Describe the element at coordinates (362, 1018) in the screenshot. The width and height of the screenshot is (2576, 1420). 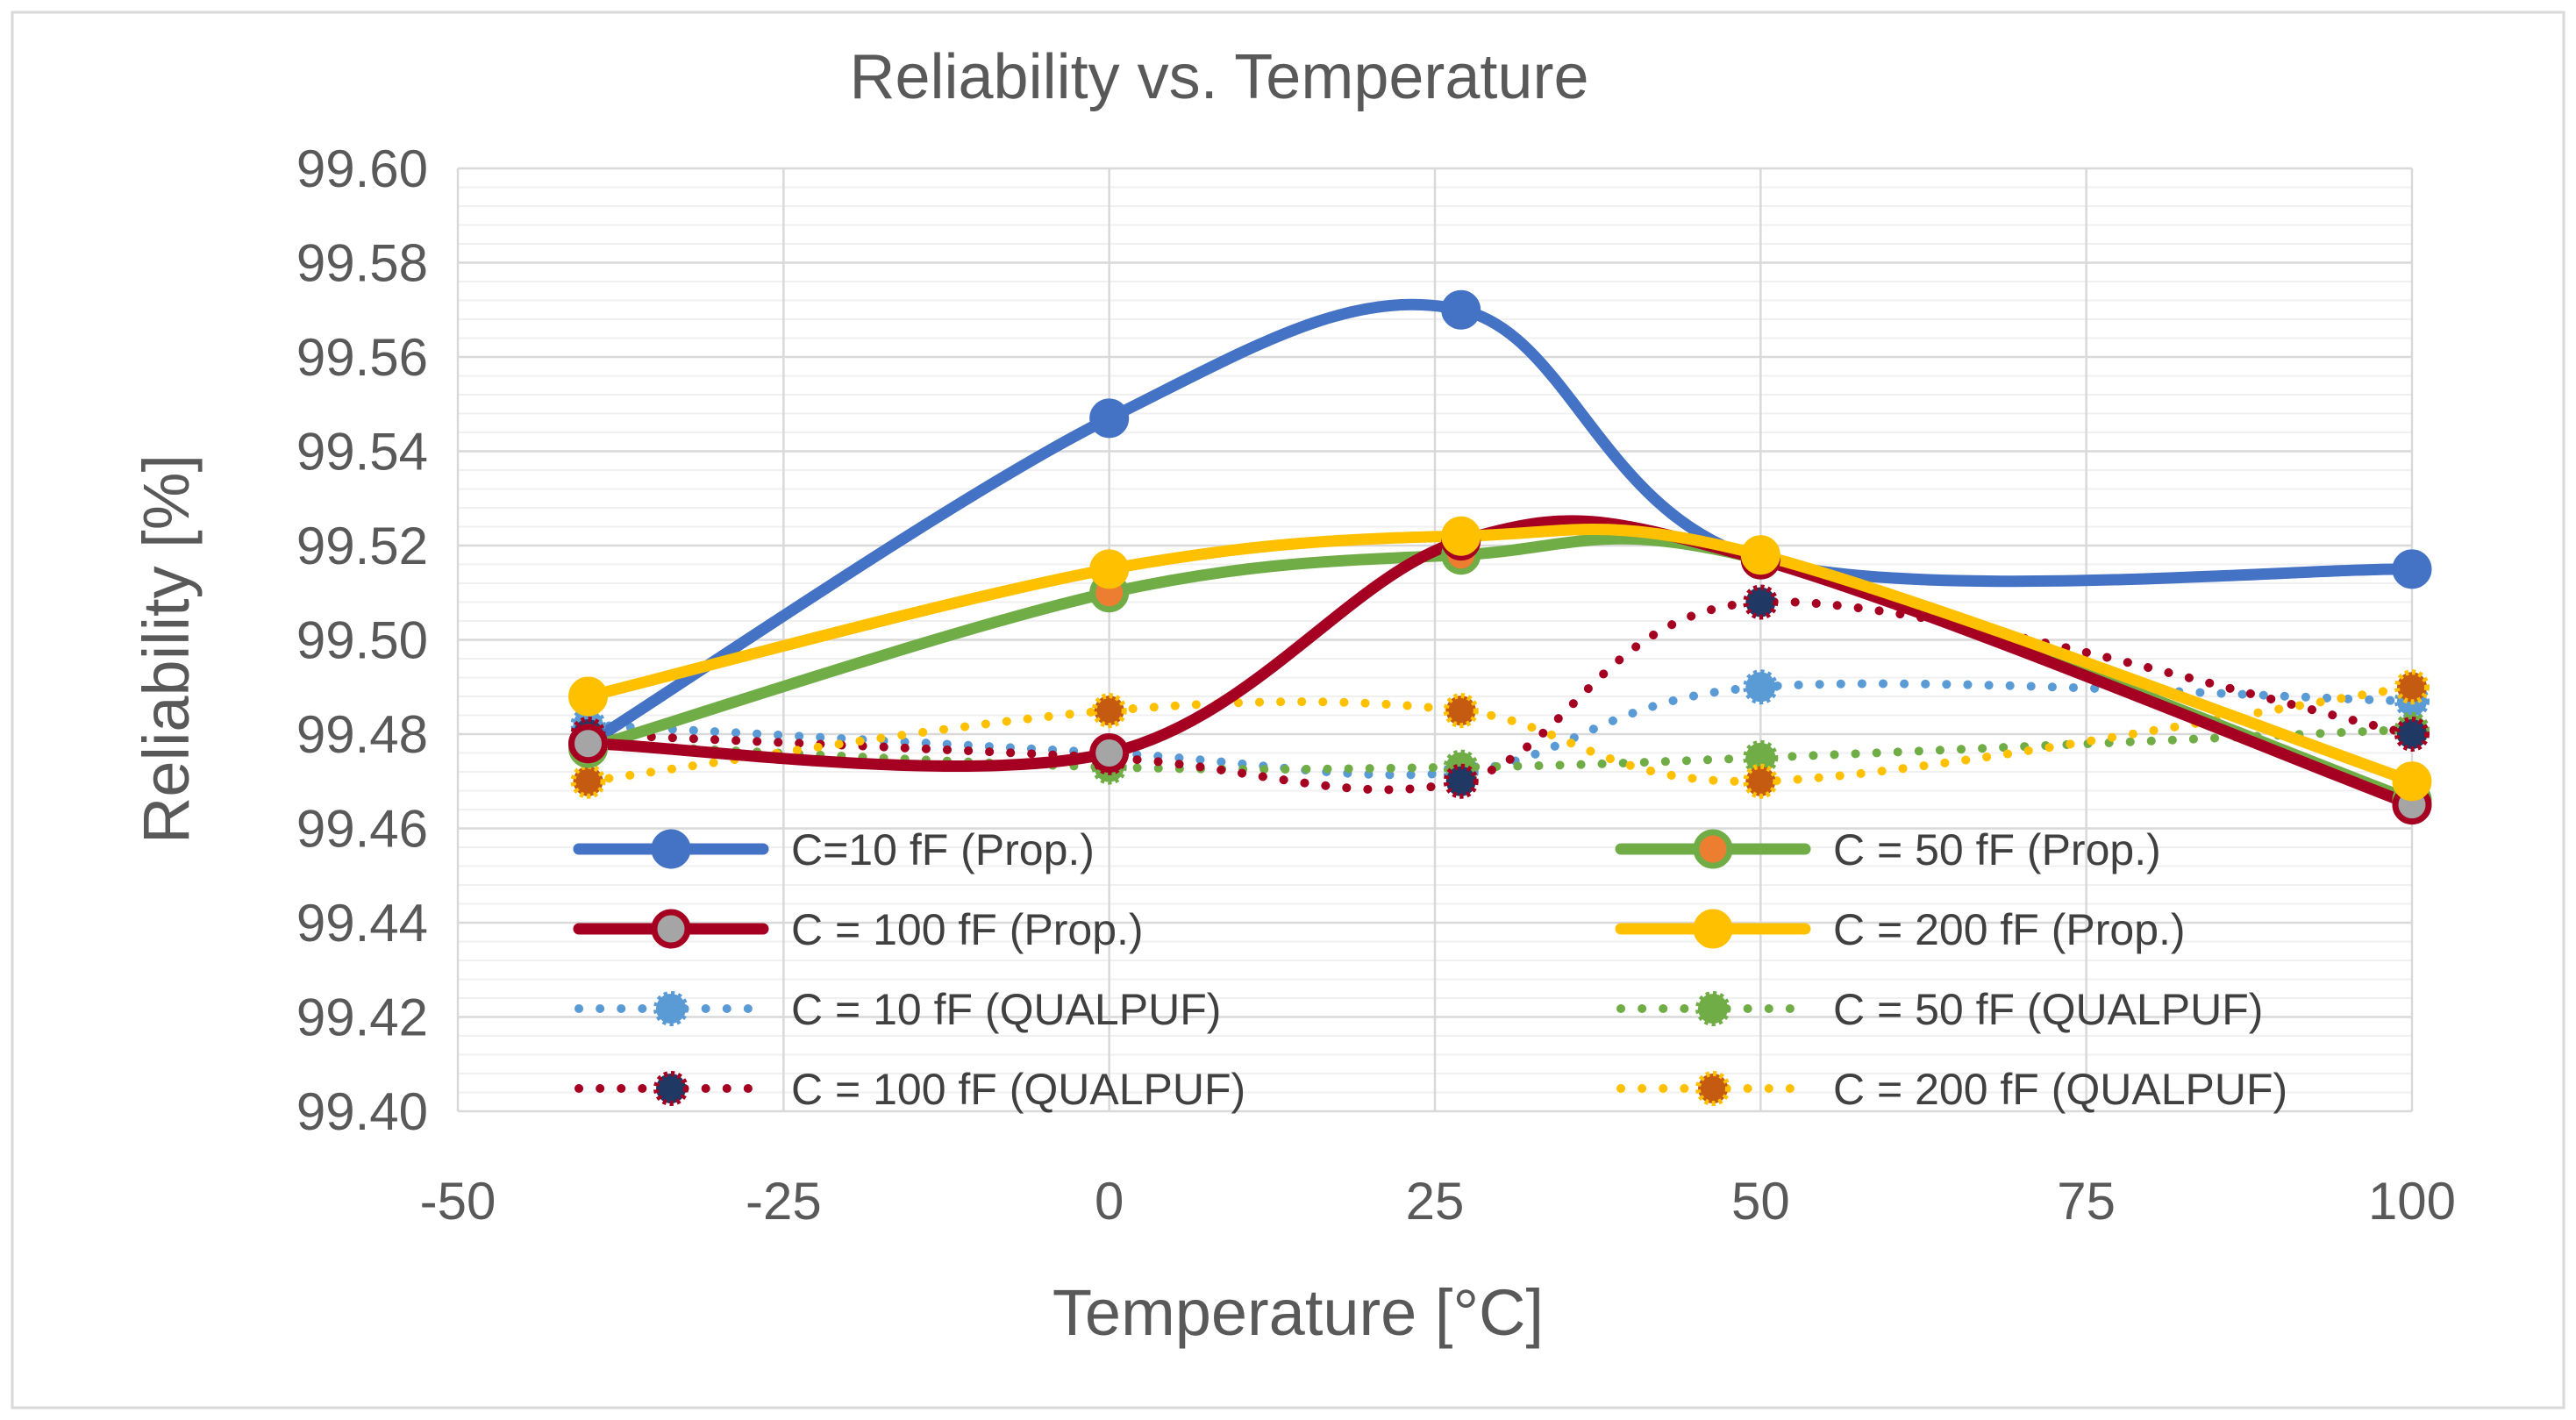
I see `y-tick-label: 99.42` at that location.